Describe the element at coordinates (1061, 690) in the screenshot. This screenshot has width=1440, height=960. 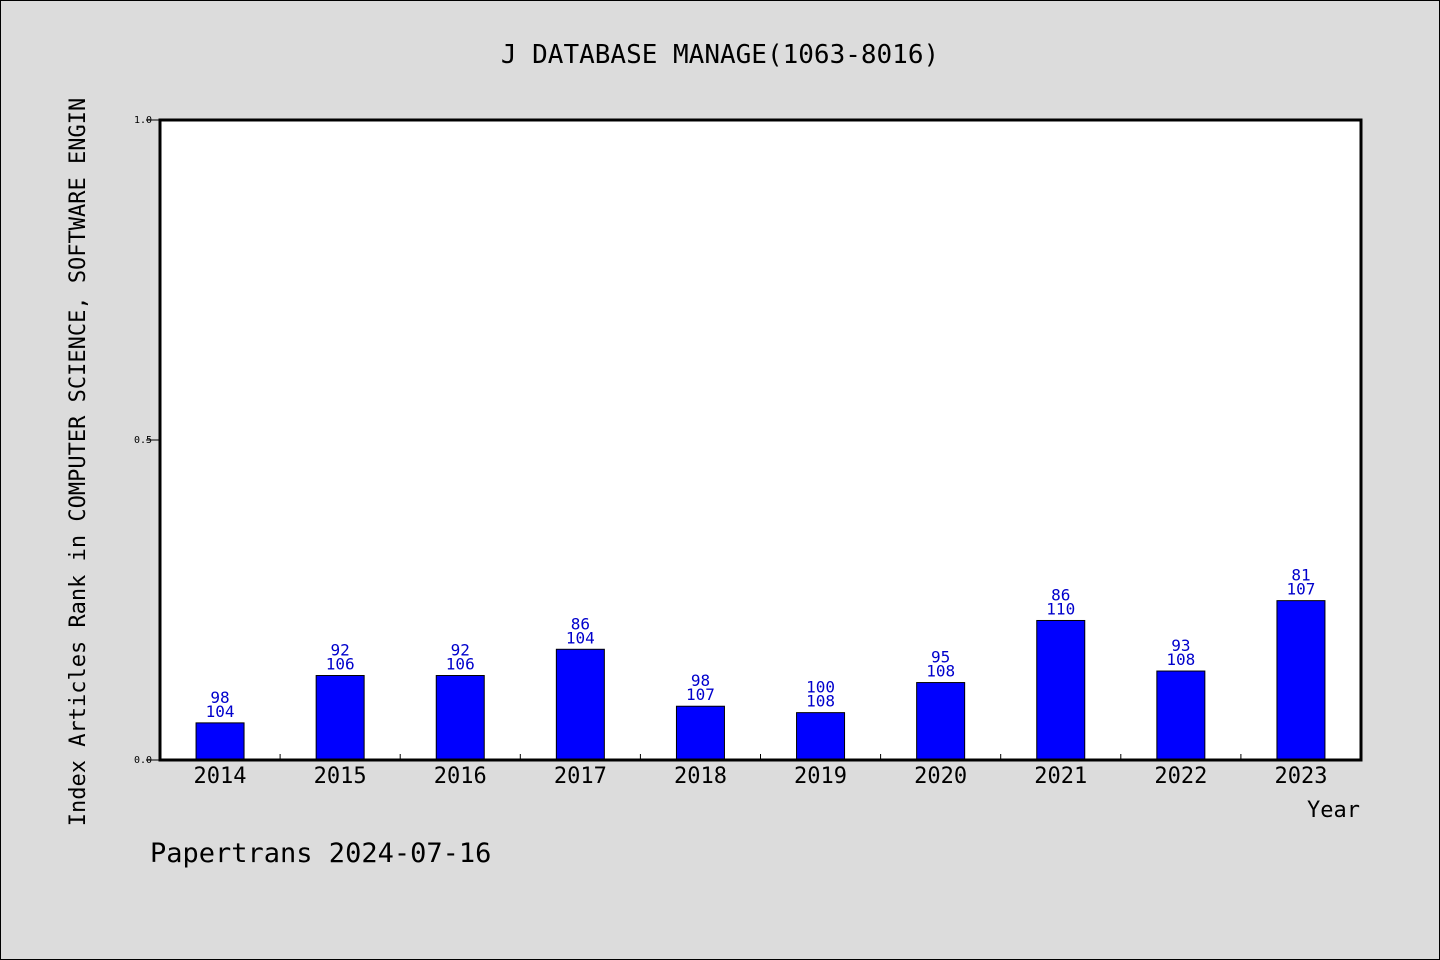
I see `bar-2021` at that location.